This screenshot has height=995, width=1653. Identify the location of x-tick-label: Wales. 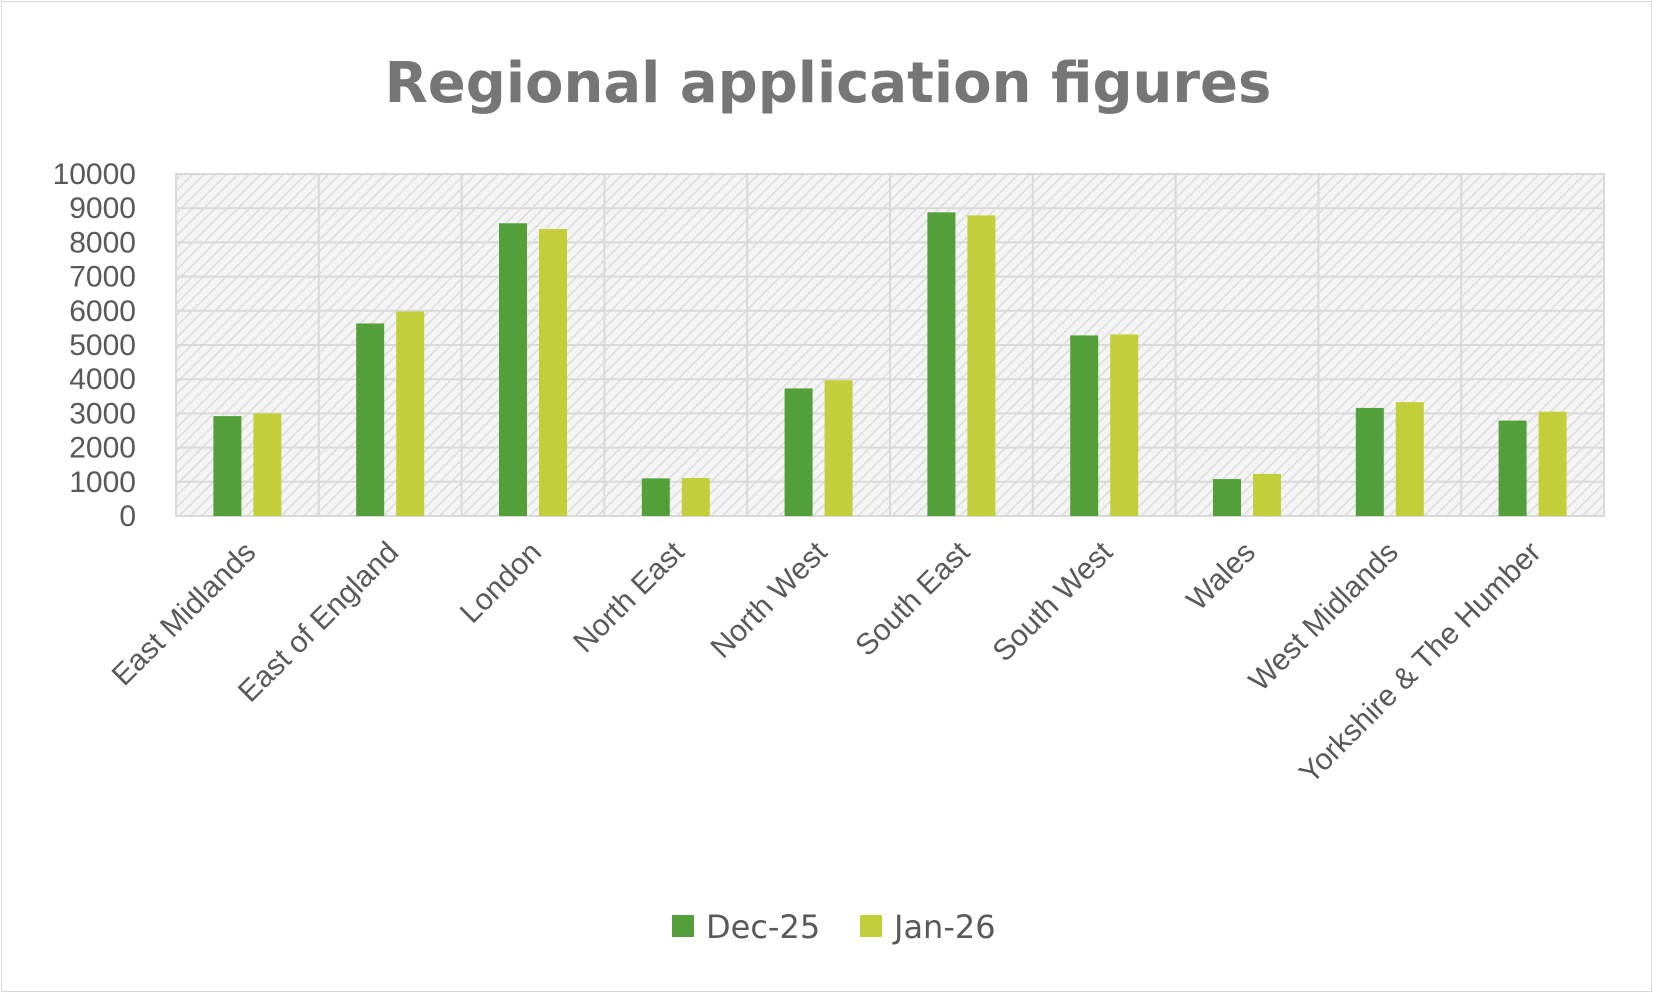
(1220, 576).